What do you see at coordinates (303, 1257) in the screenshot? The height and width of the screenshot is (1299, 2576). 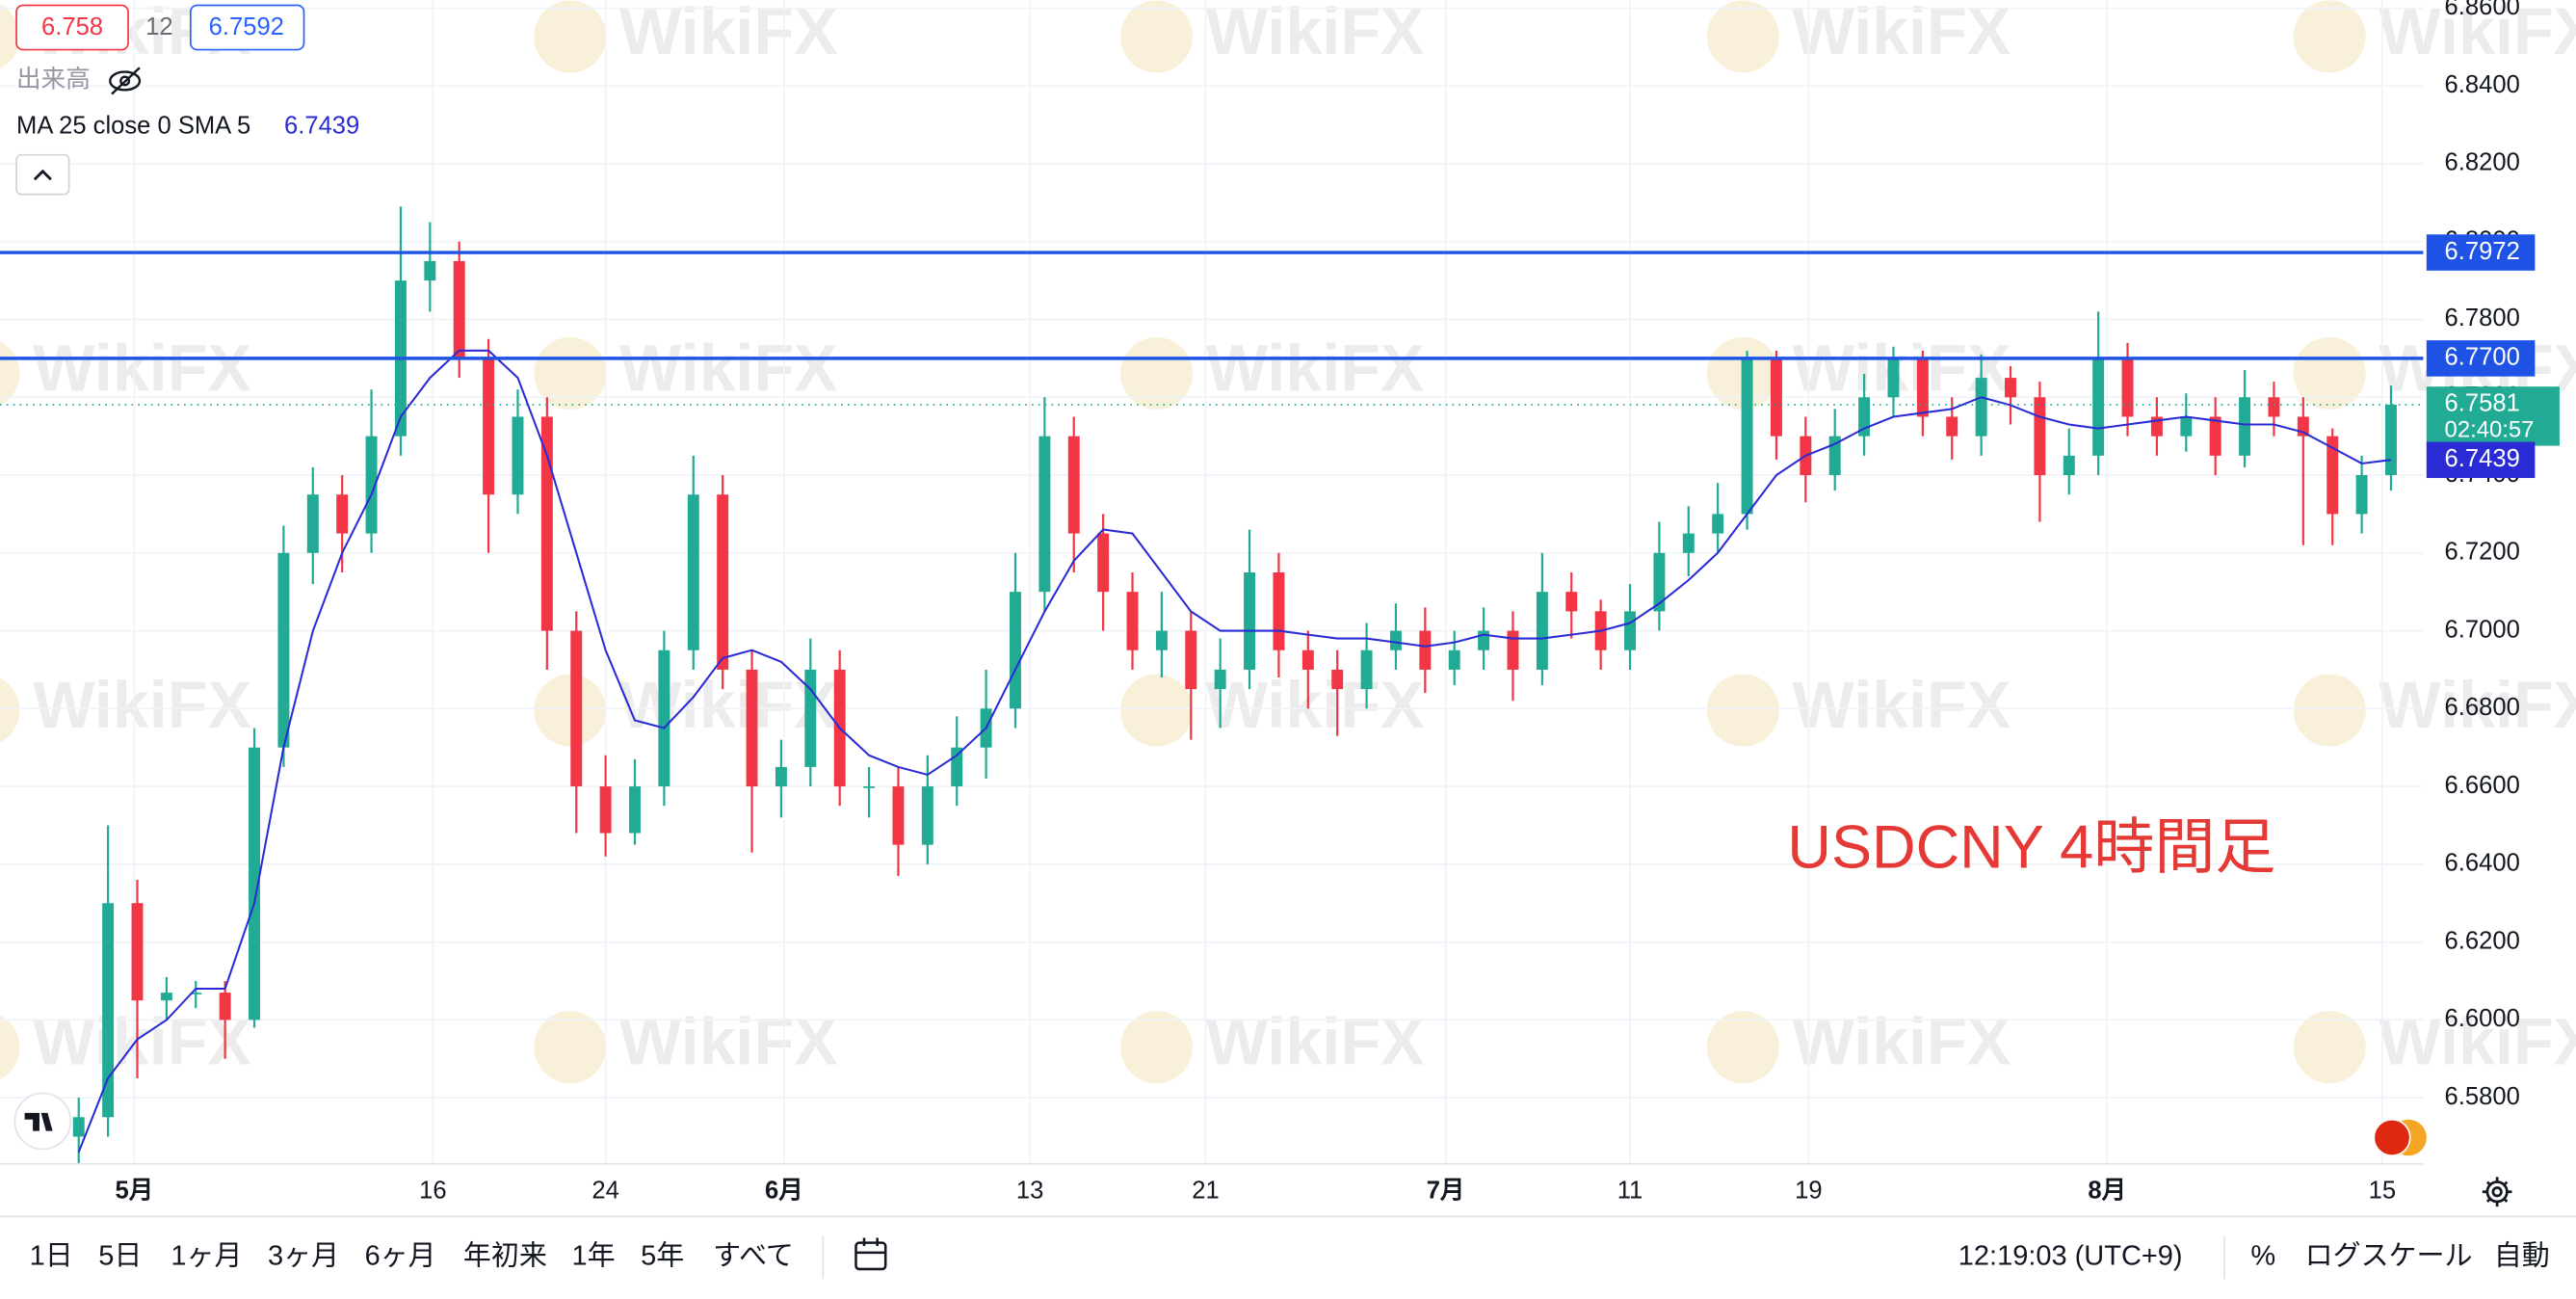 I see `range-button: 3ヶ月` at bounding box center [303, 1257].